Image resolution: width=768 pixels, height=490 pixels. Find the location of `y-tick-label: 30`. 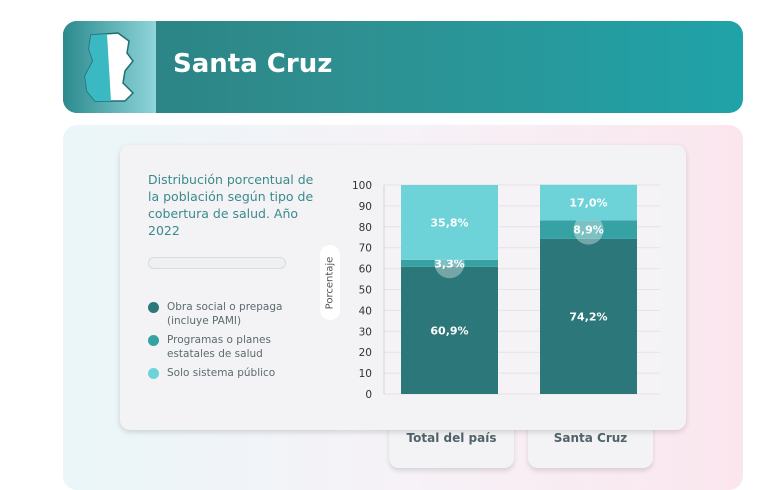

y-tick-label: 30 is located at coordinates (365, 332).